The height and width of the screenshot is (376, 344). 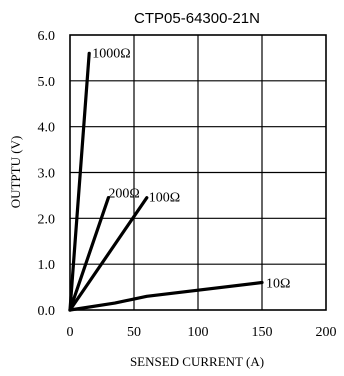 I want to click on x-axis-label: SENSED CURRENT (A), so click(x=197, y=361).